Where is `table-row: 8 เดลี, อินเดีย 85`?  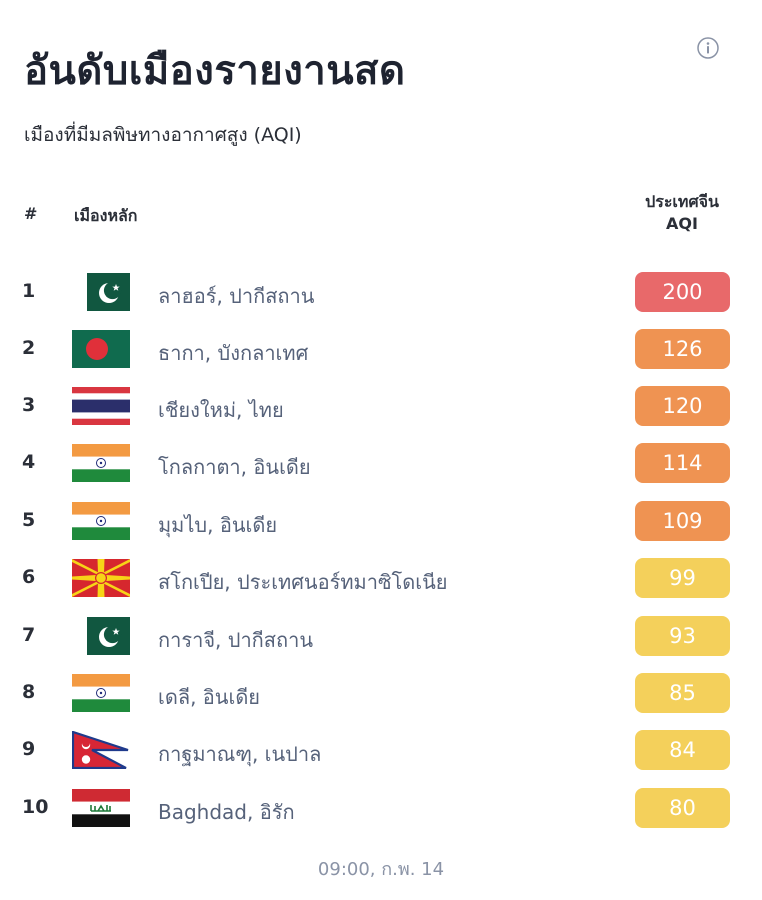
table-row: 8 เดลี, อินเดีย 85 is located at coordinates (381, 693).